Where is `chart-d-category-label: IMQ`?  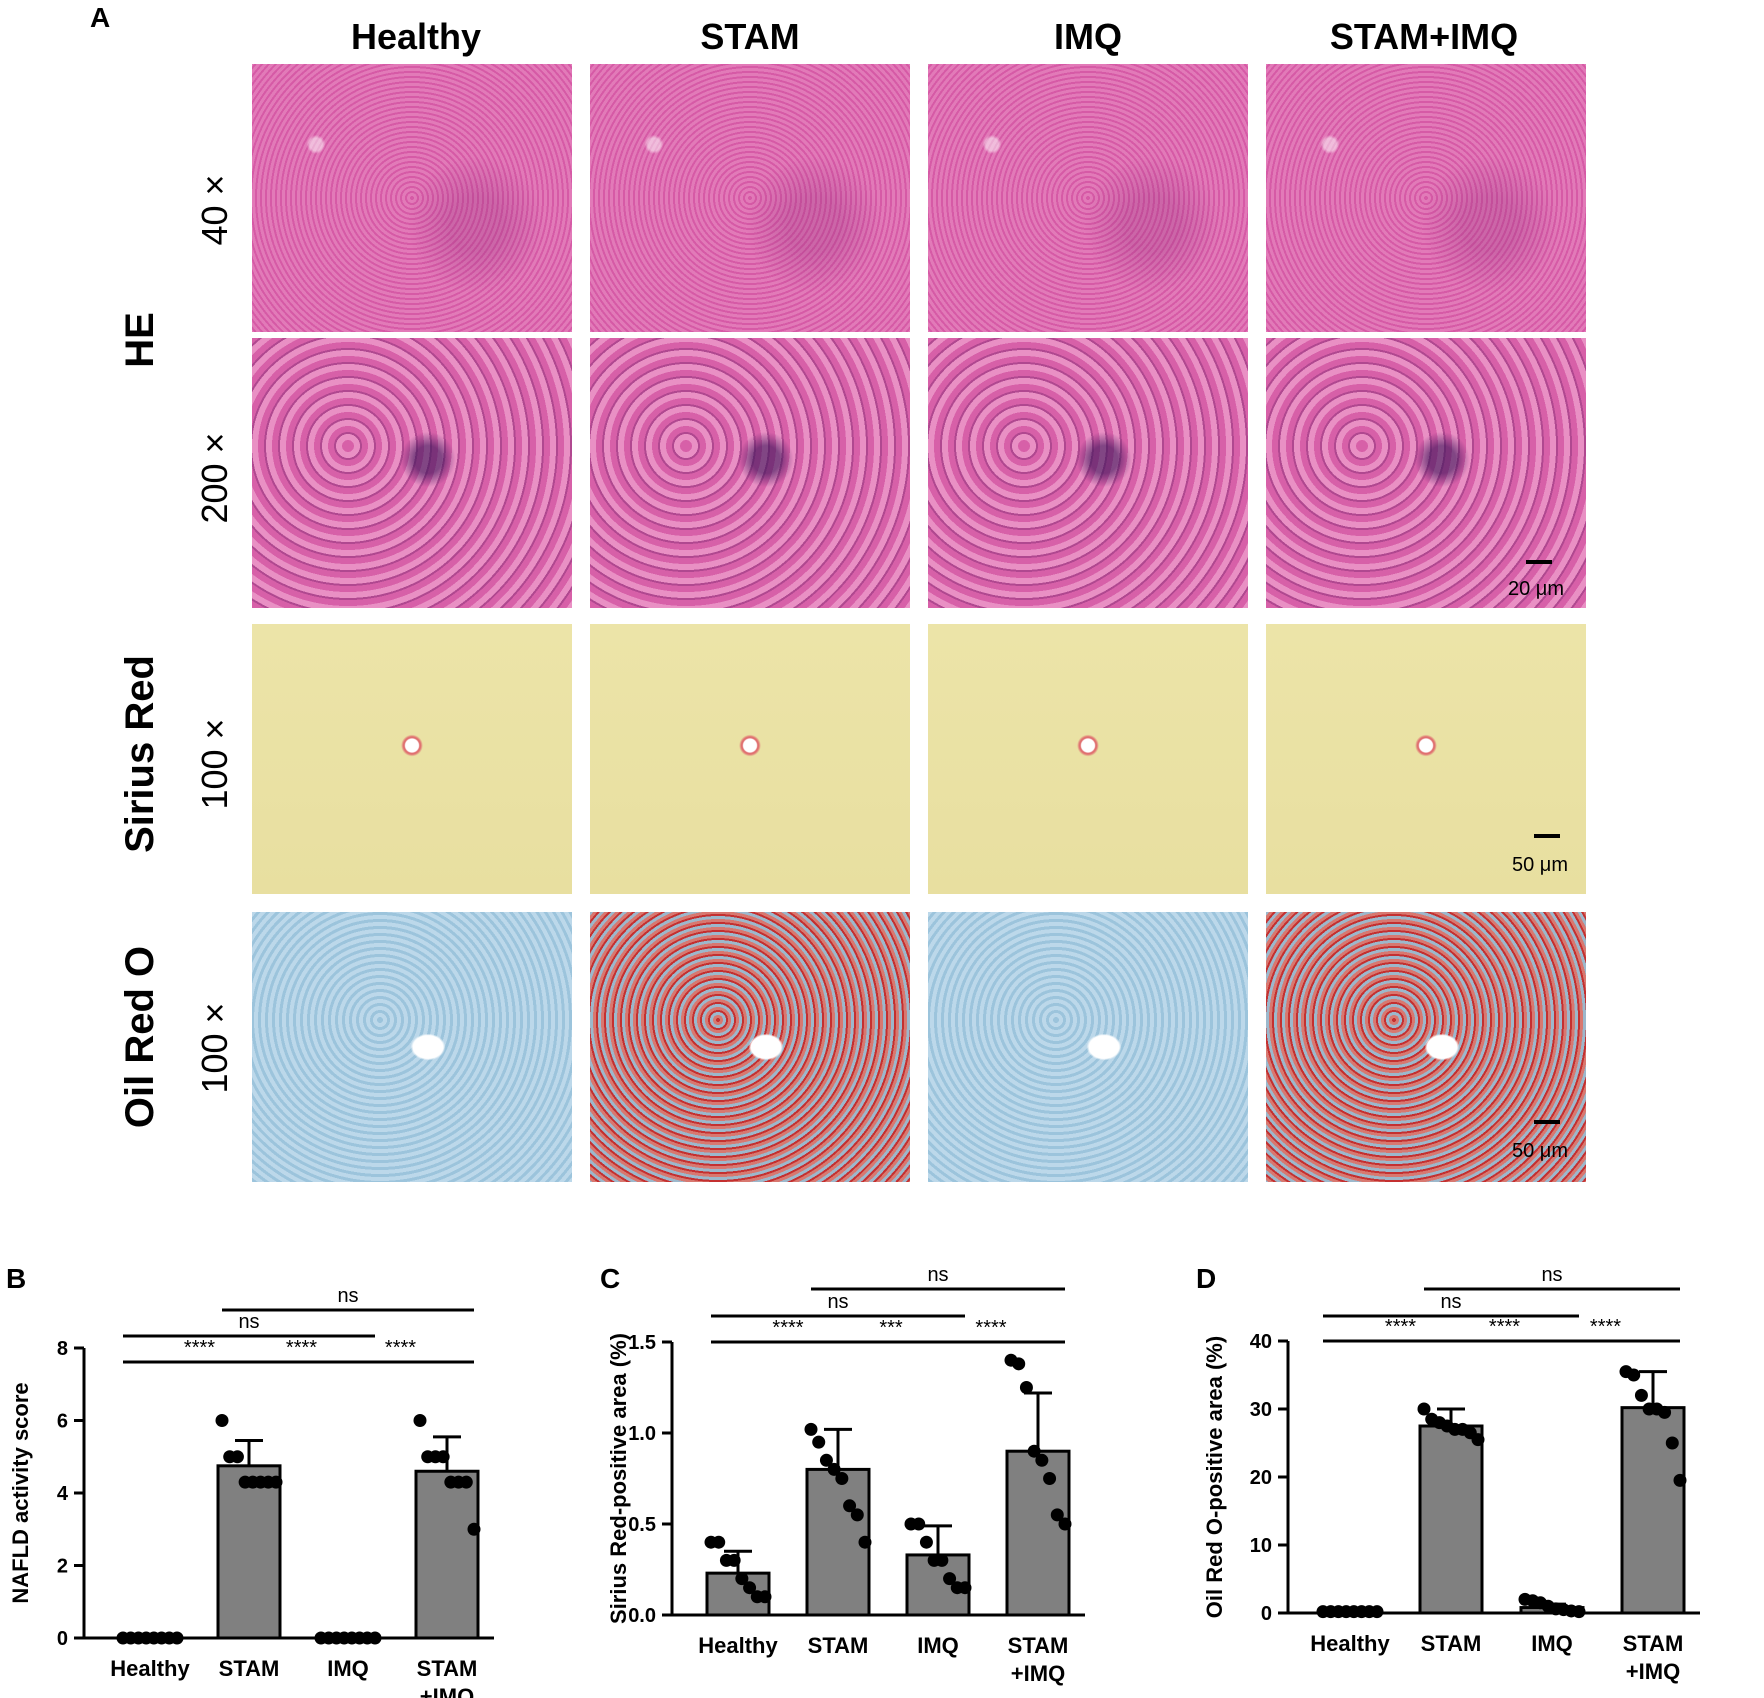 chart-d-category-label: IMQ is located at coordinates (1552, 1643).